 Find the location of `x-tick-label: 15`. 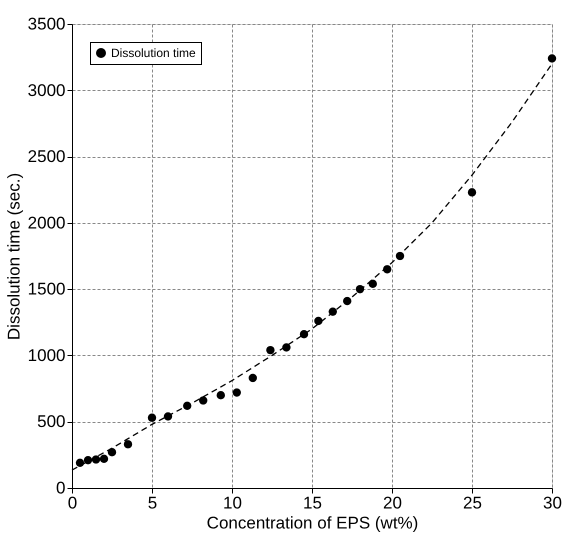

x-tick-label: 15 is located at coordinates (312, 503).